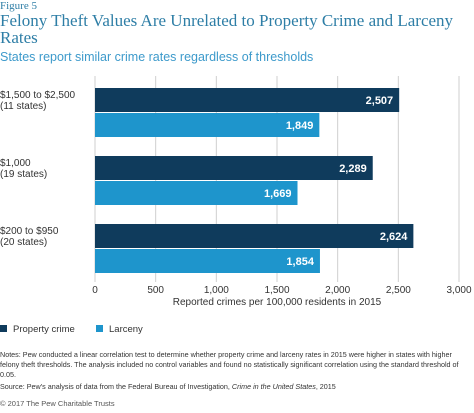 Image resolution: width=474 pixels, height=413 pixels. What do you see at coordinates (458, 290) in the screenshot?
I see `x-tick-label: 3,000` at bounding box center [458, 290].